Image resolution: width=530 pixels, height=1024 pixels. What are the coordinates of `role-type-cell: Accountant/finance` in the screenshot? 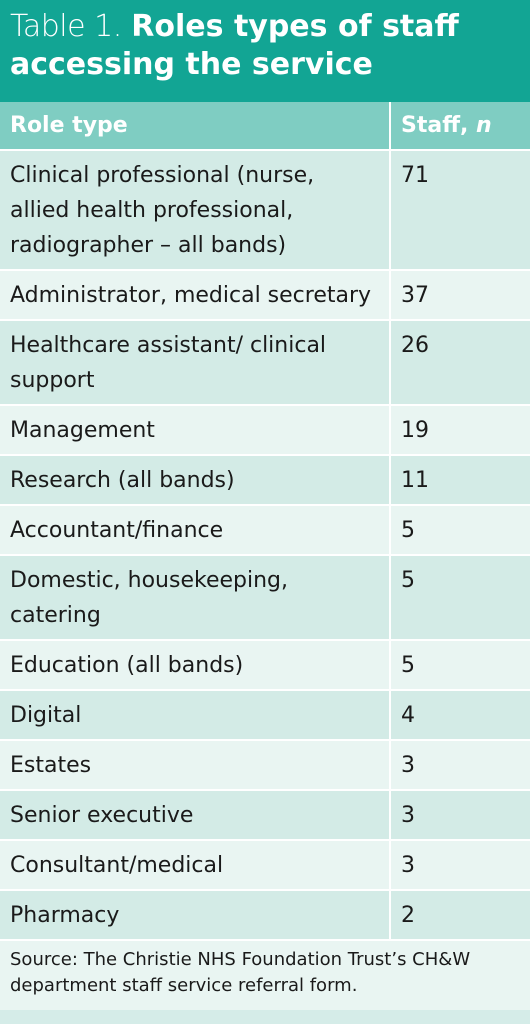 It's located at (195, 529).